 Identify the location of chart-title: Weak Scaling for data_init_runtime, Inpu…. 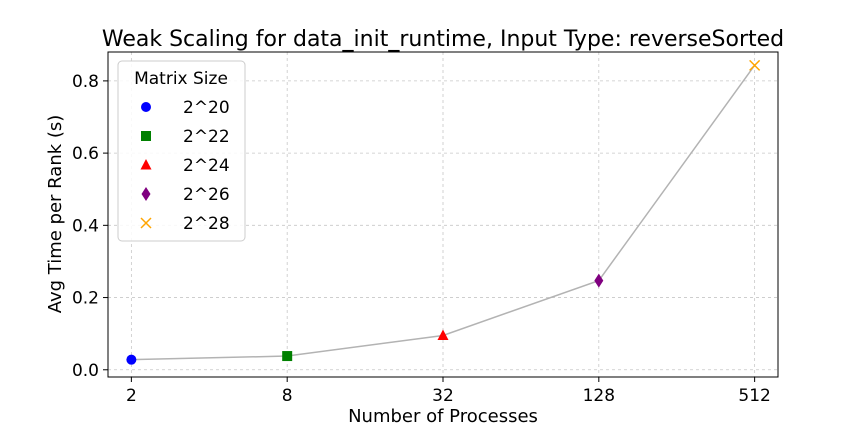
(443, 39).